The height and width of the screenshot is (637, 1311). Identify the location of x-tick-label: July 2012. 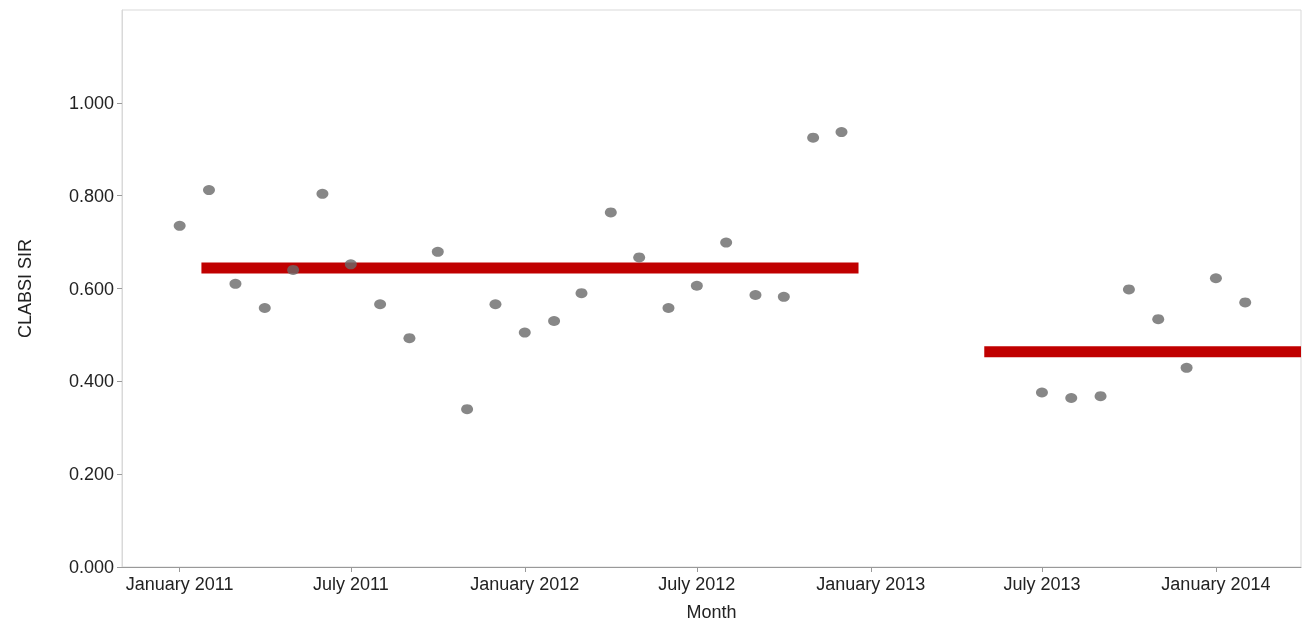
(697, 584).